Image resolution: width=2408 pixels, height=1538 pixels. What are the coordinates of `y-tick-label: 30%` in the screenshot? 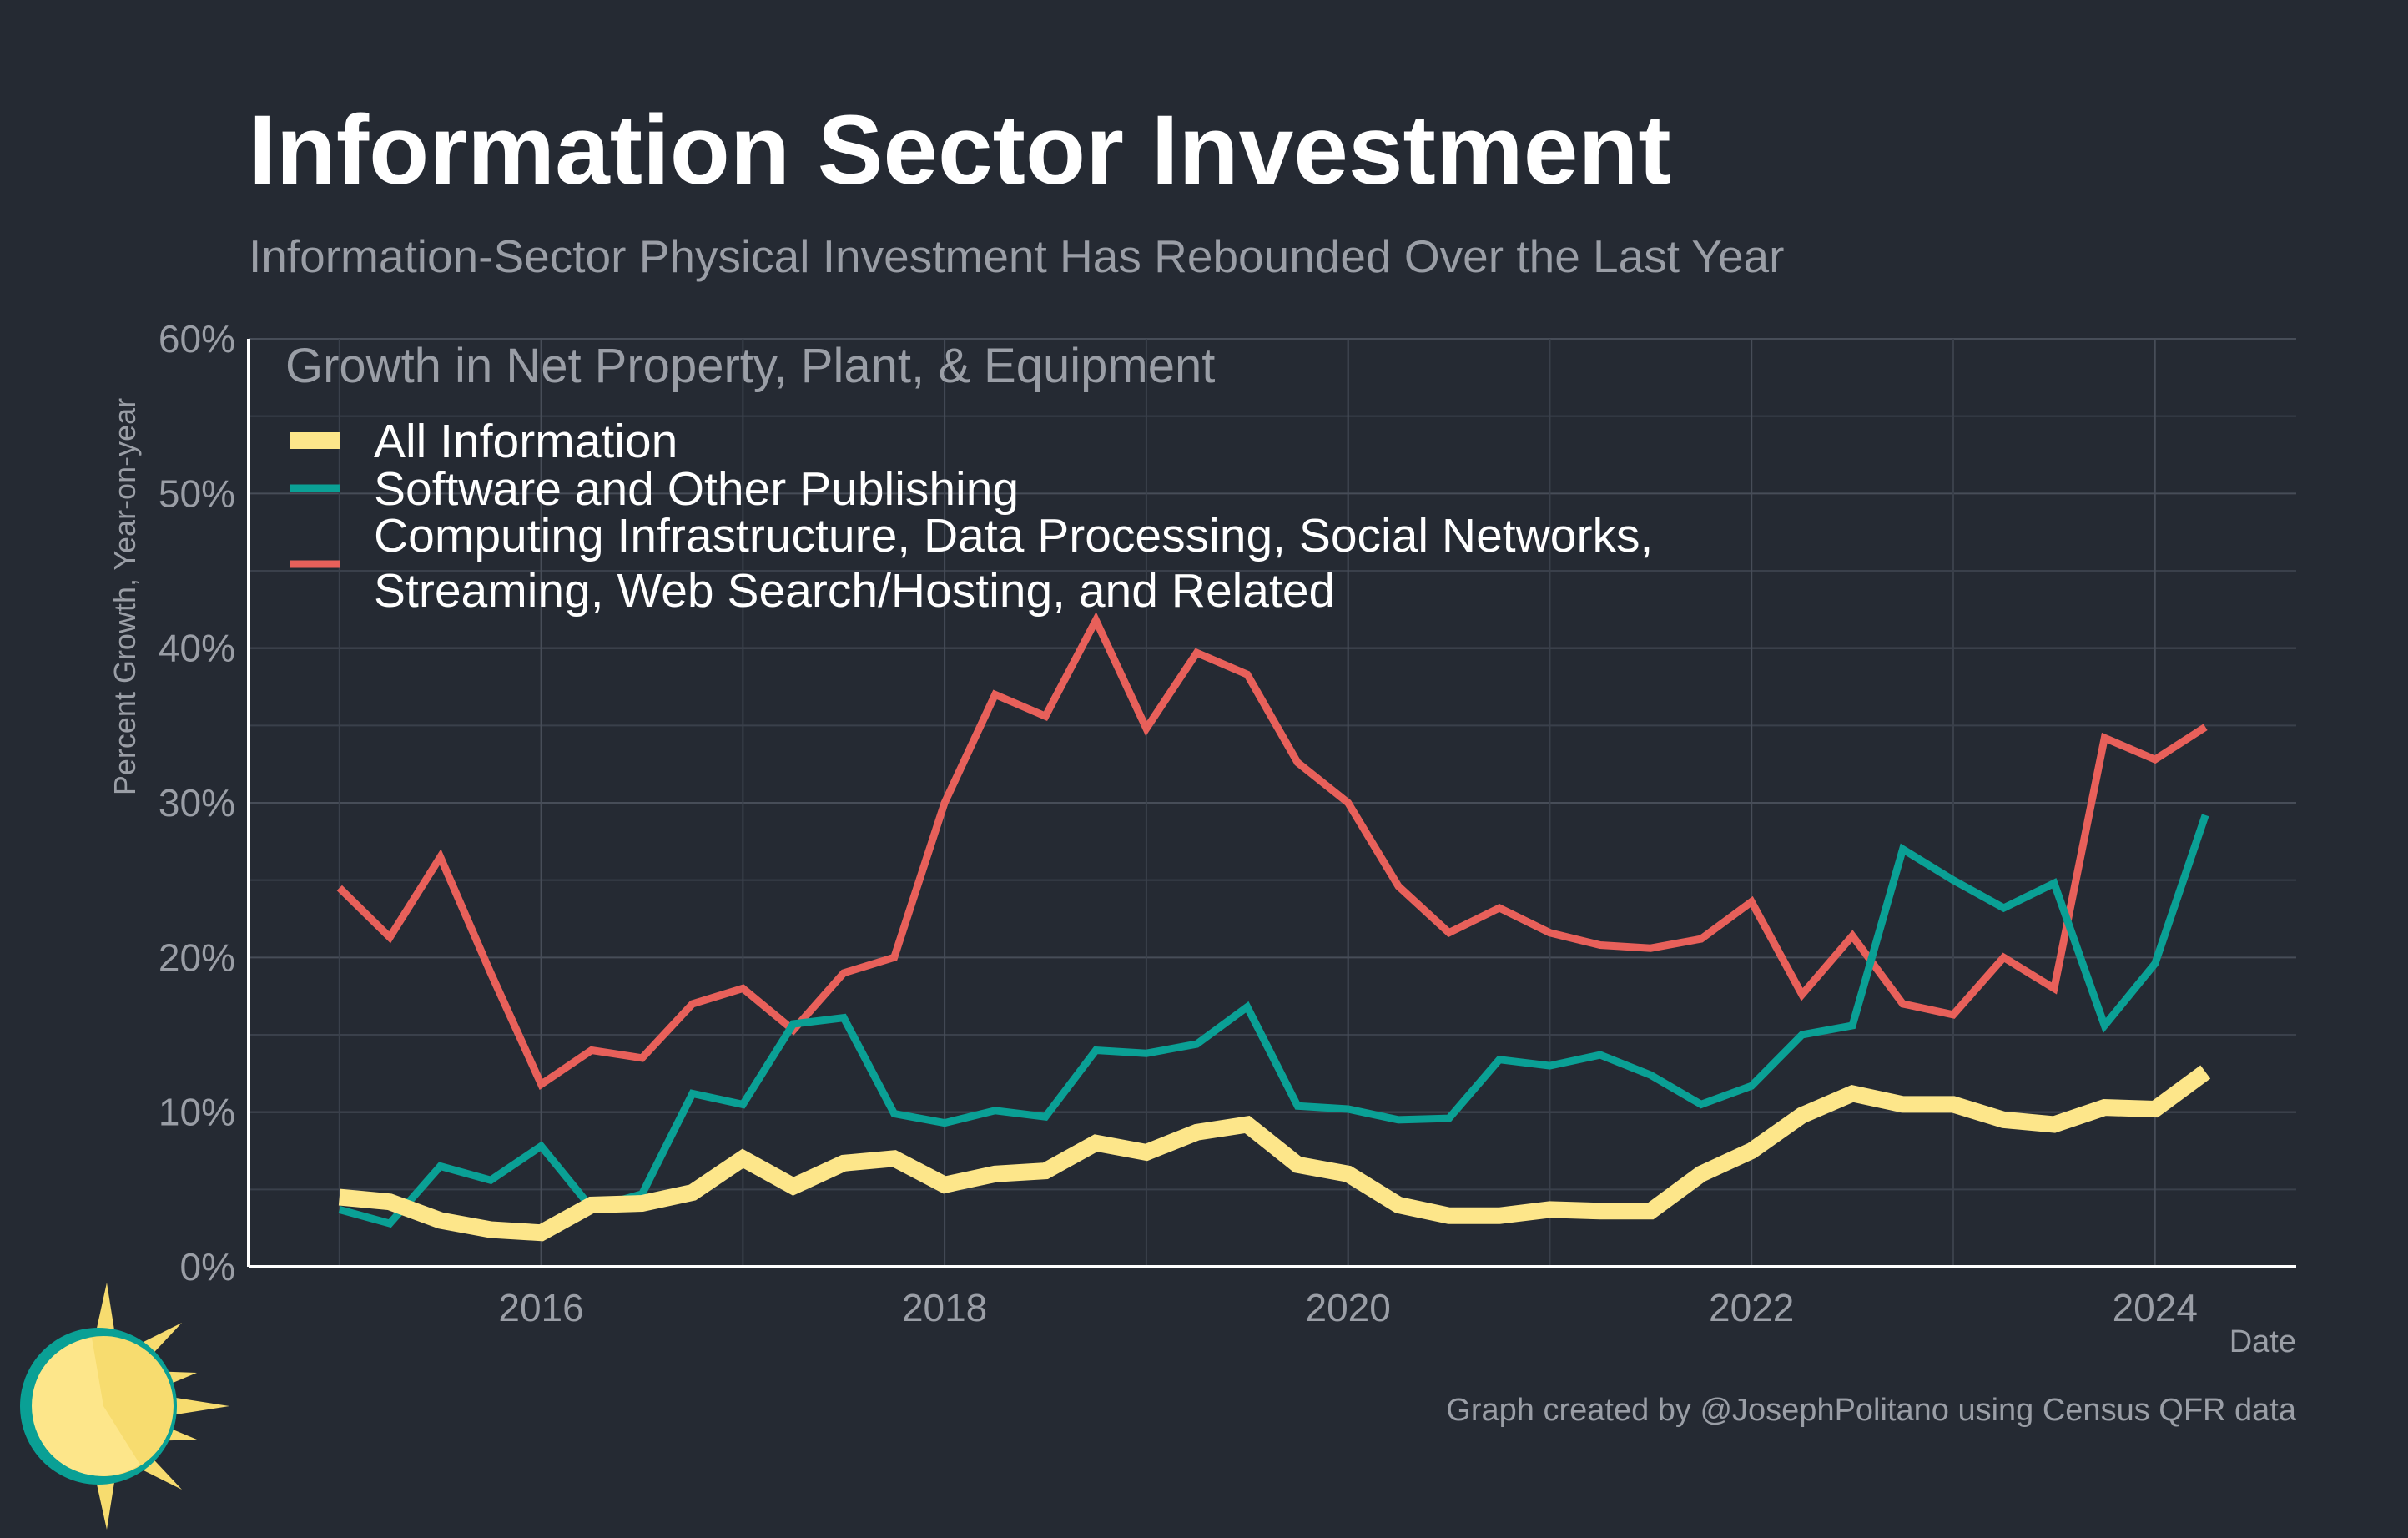 It's located at (197, 802).